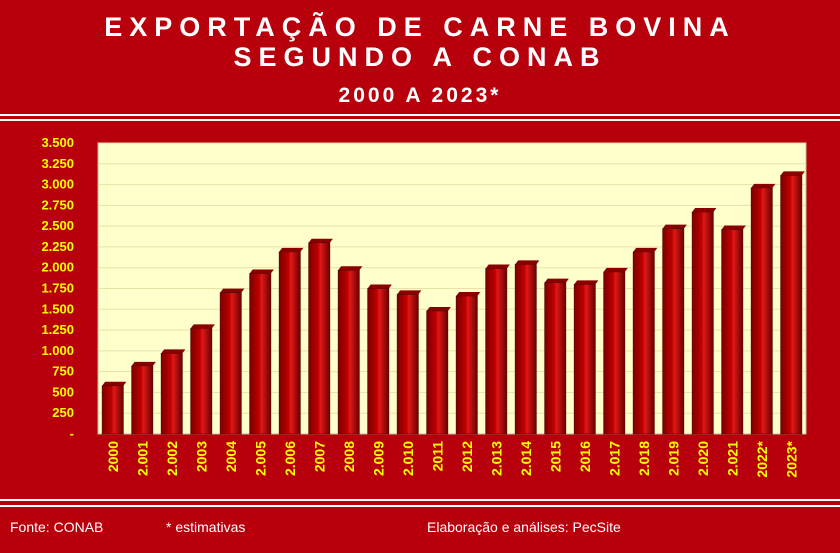  Describe the element at coordinates (63, 391) in the screenshot. I see `y-tick-label: 500` at that location.